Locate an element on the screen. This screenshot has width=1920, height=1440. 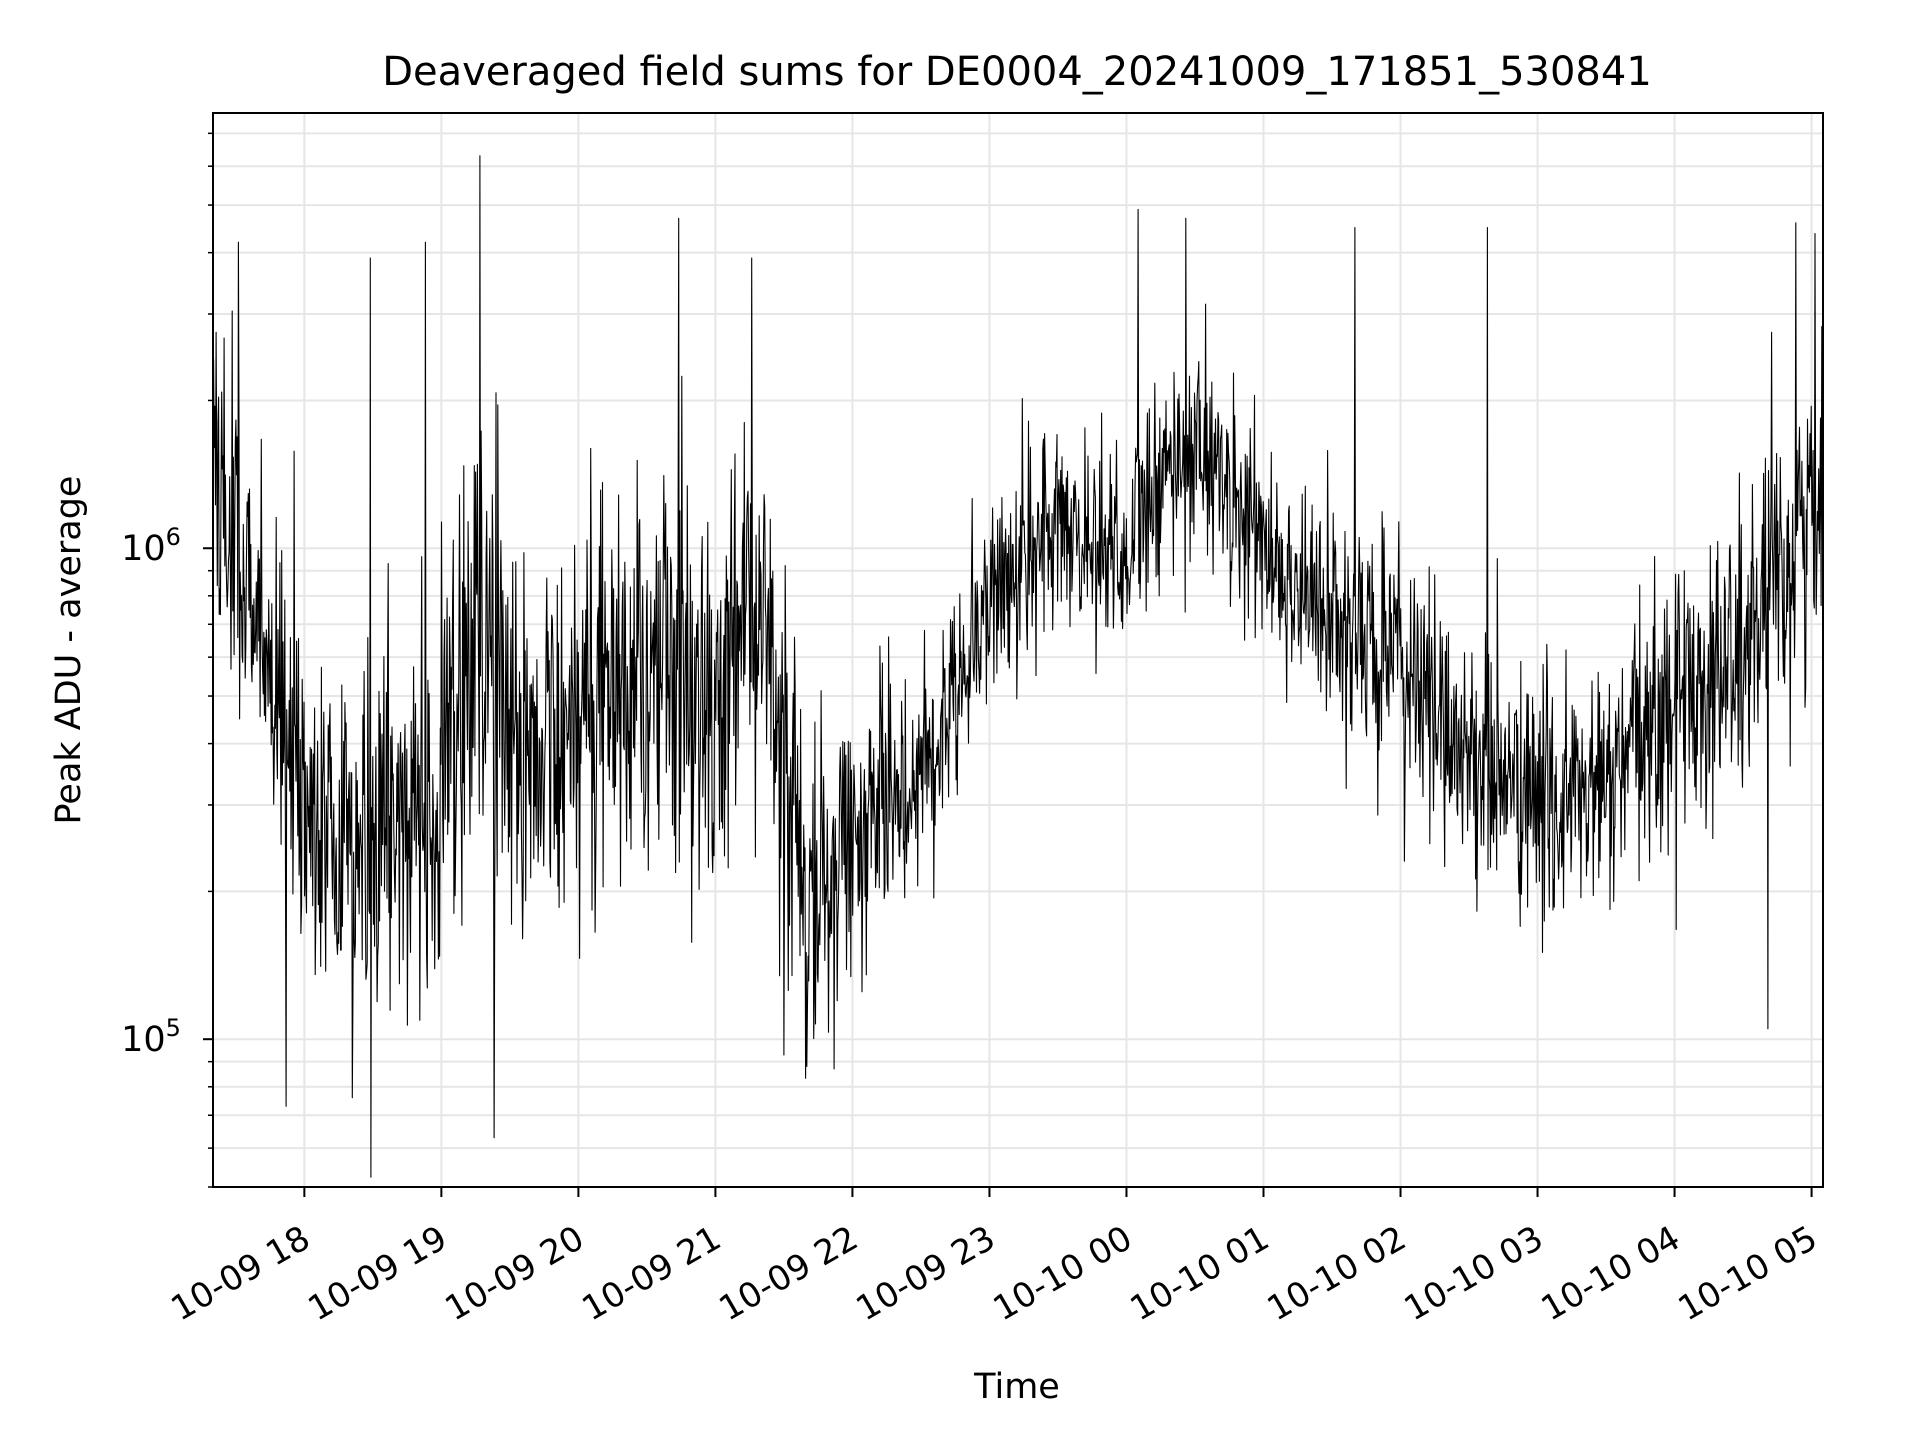
y-axis-label: Peak ADU - average is located at coordinates (69, 650).